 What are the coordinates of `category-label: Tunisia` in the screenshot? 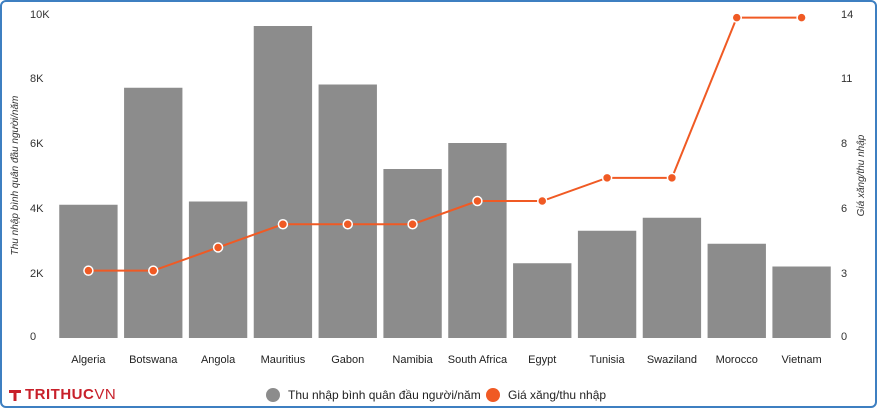 It's located at (608, 360).